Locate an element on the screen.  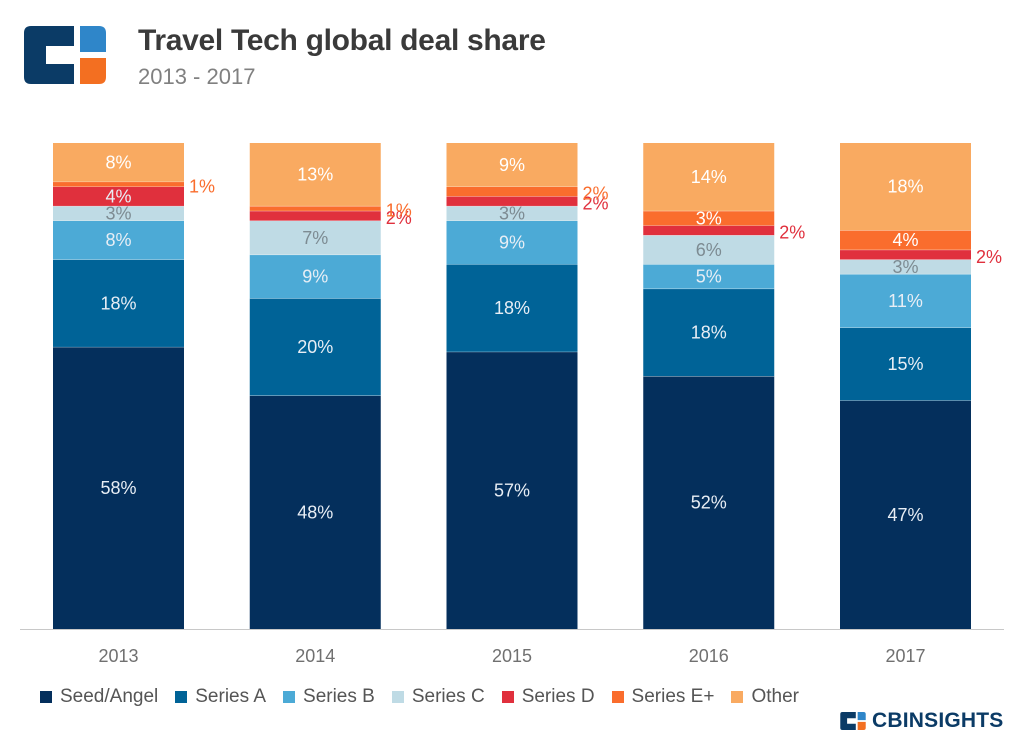
data-label: 15% is located at coordinates (905, 364).